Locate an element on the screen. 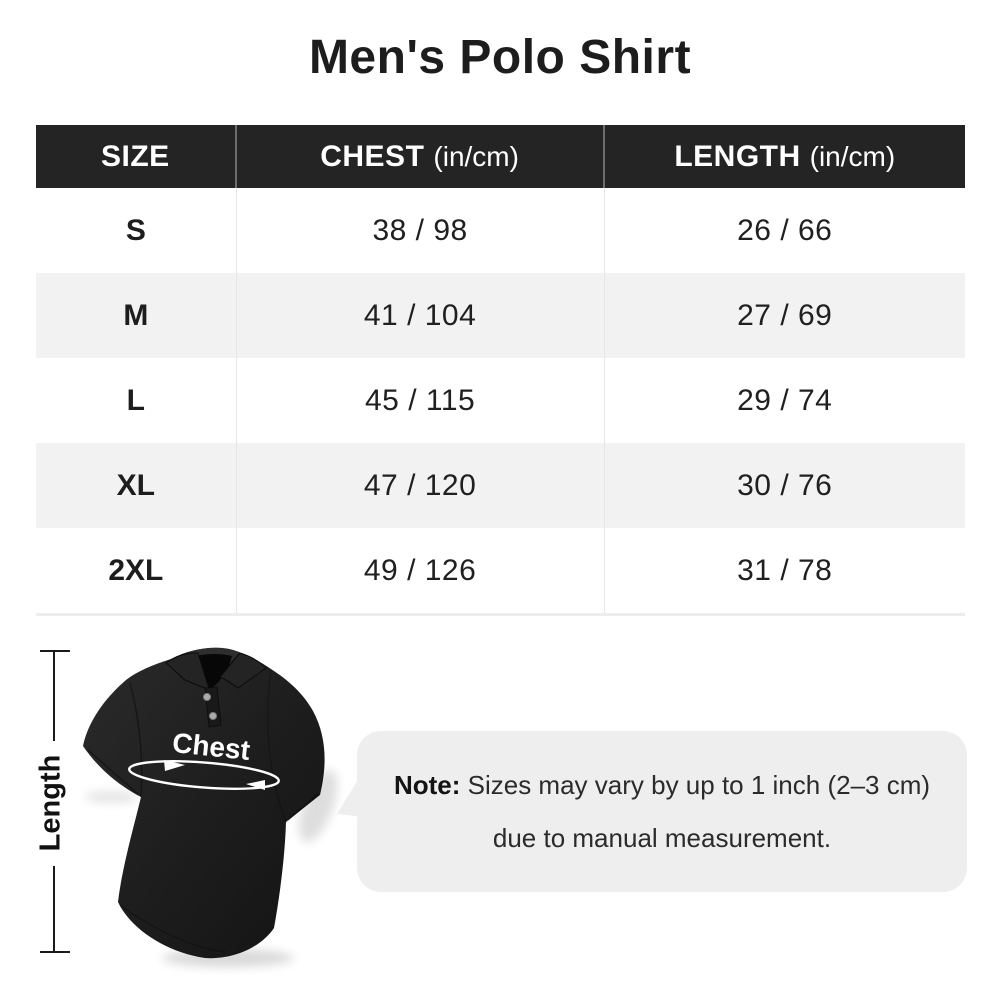 Image resolution: width=1000 pixels, height=1000 pixels. length-cell: 29 / 74 is located at coordinates (785, 400).